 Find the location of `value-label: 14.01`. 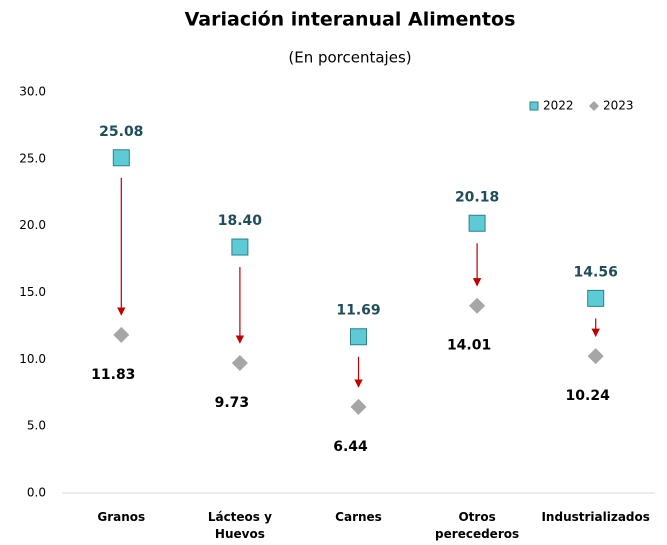

value-label: 14.01 is located at coordinates (469, 346).